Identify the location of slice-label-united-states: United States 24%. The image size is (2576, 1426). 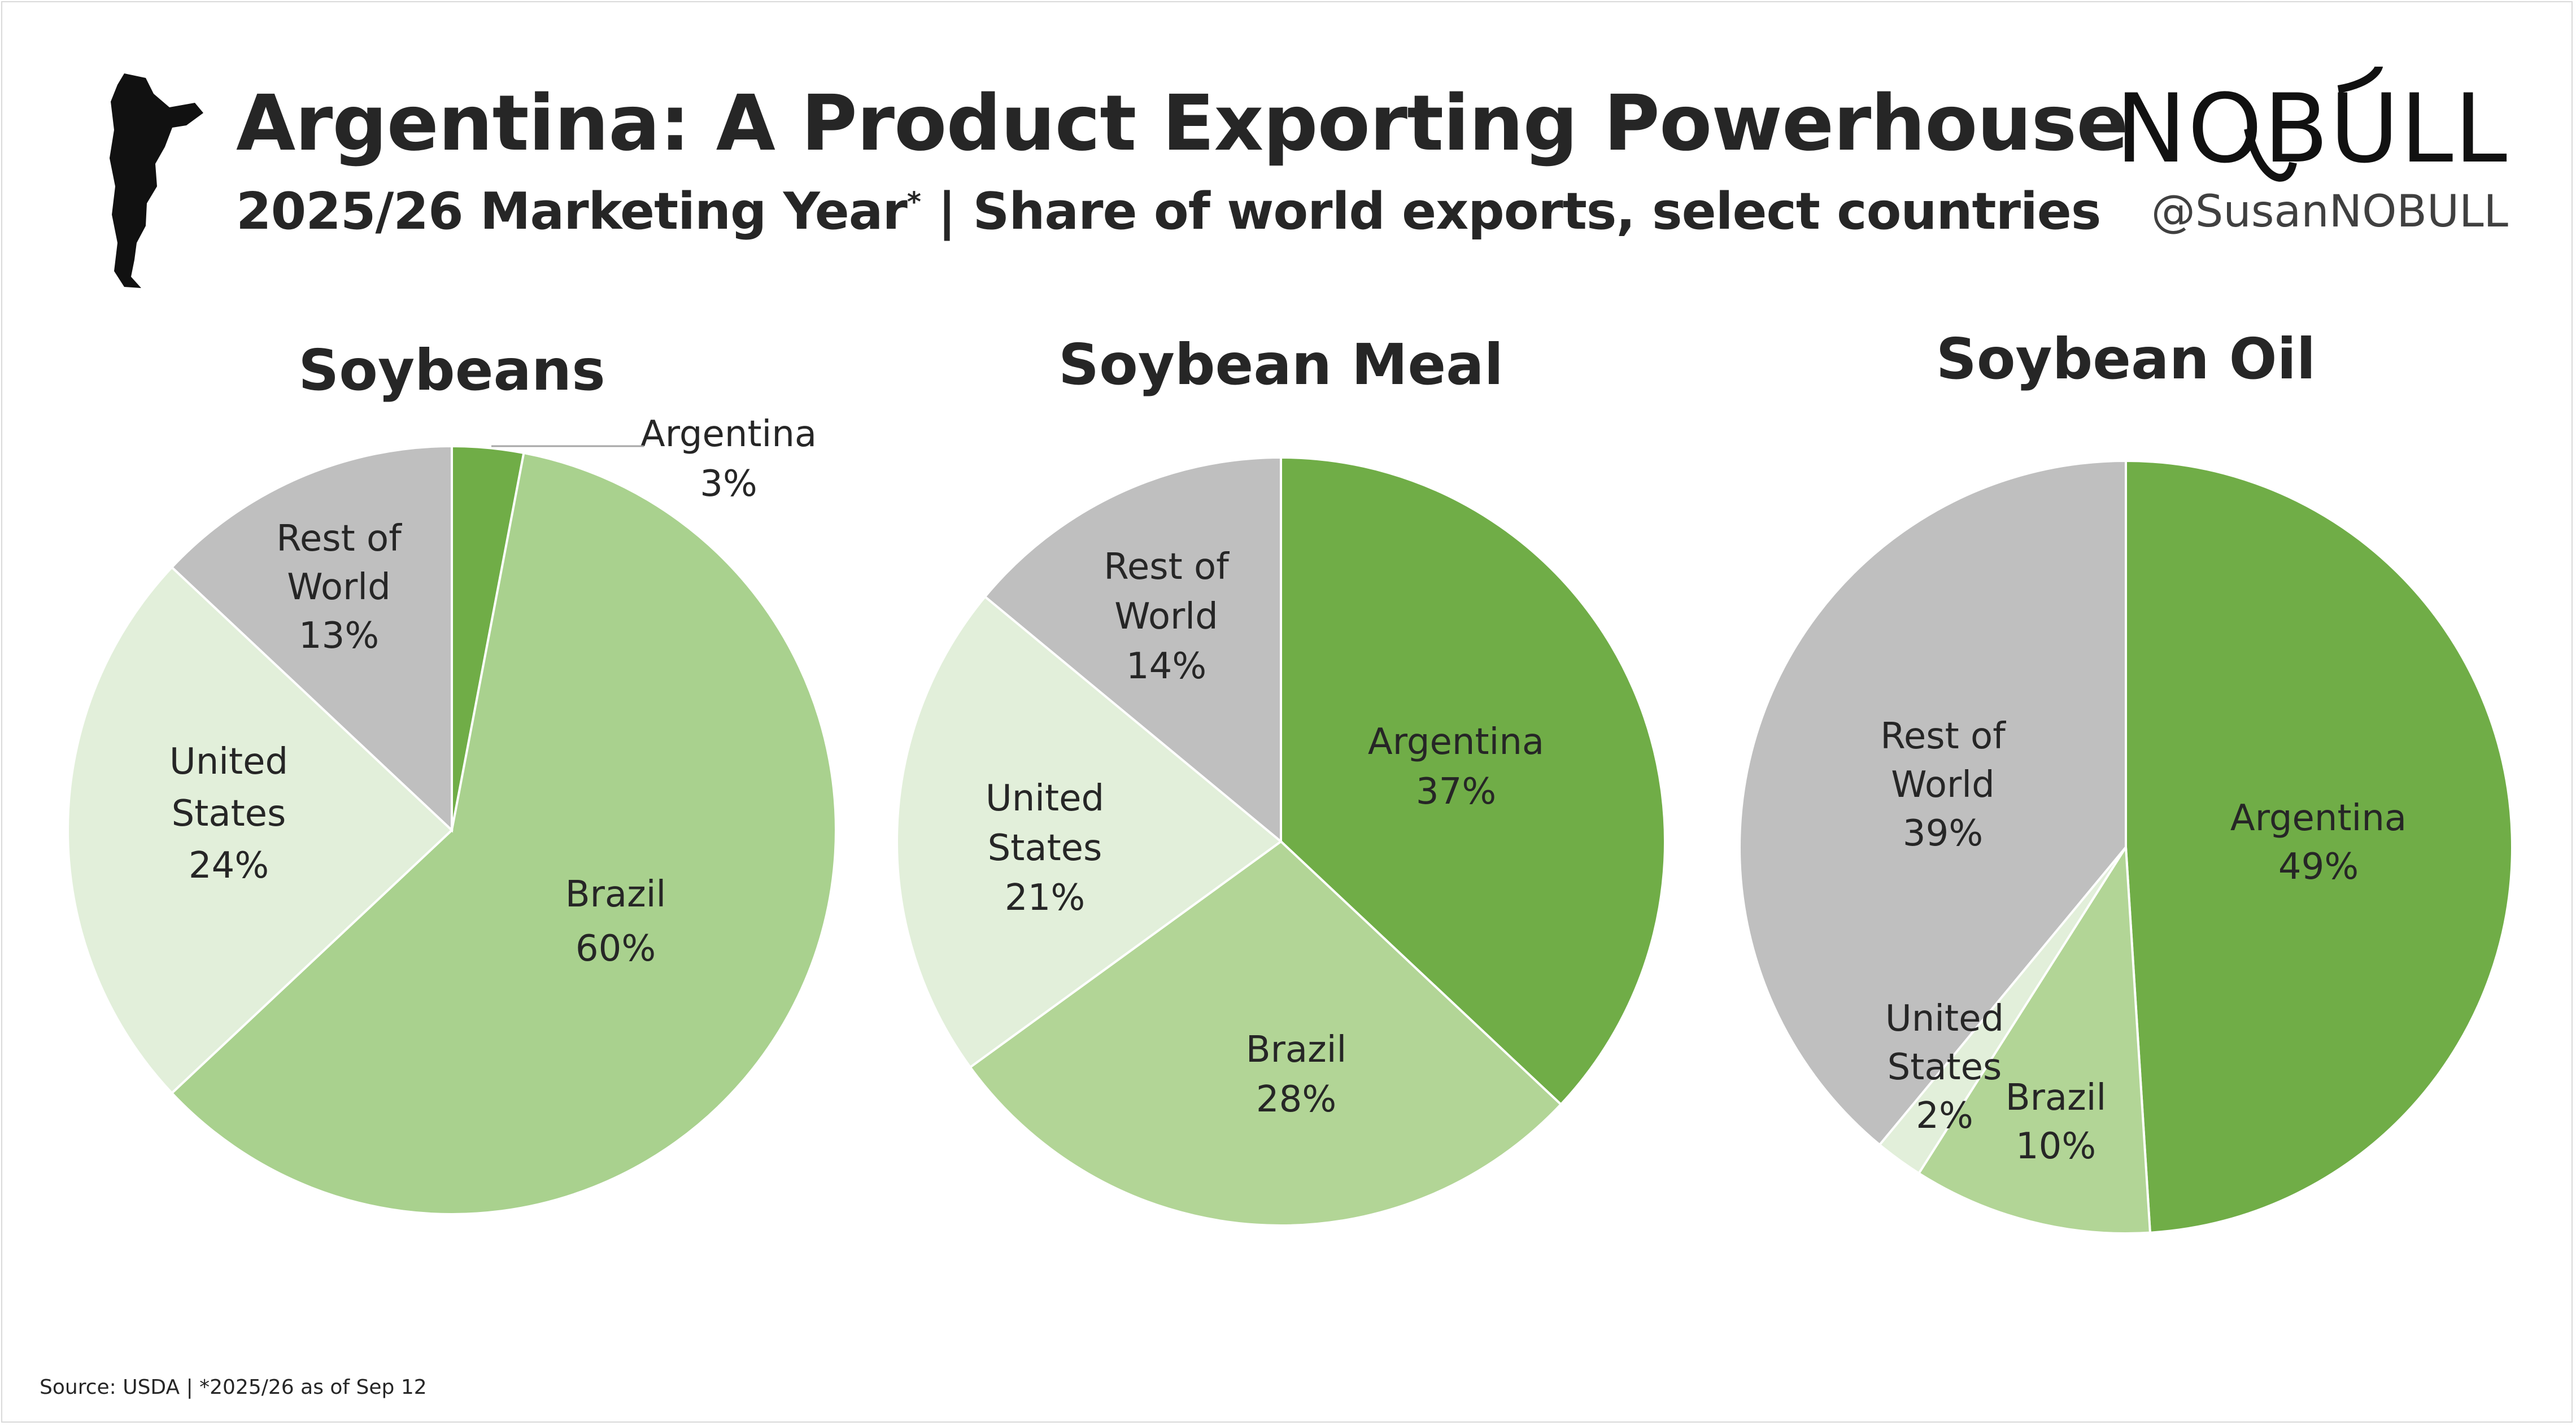
(228, 814).